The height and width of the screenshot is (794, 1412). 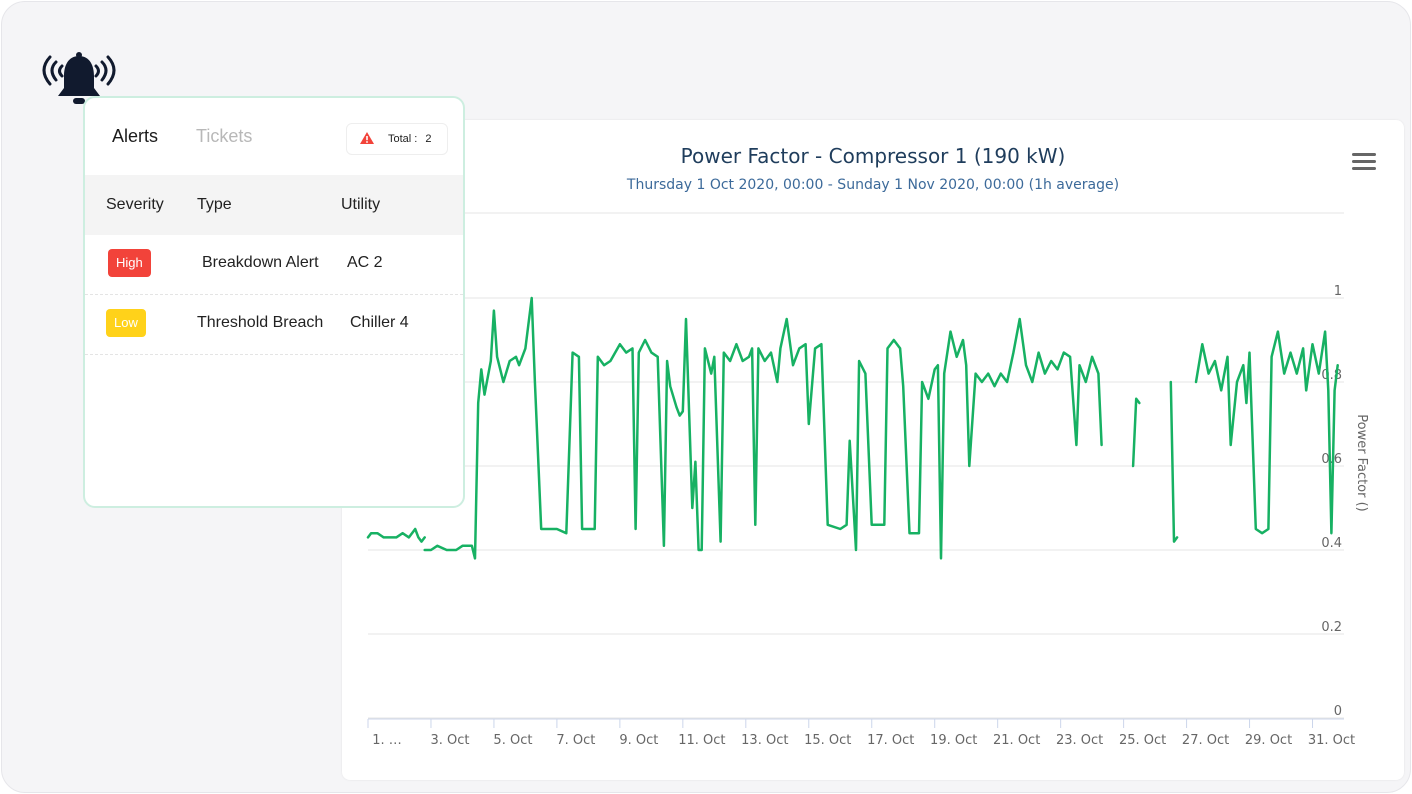 I want to click on total-badge: Total : 2, so click(x=397, y=139).